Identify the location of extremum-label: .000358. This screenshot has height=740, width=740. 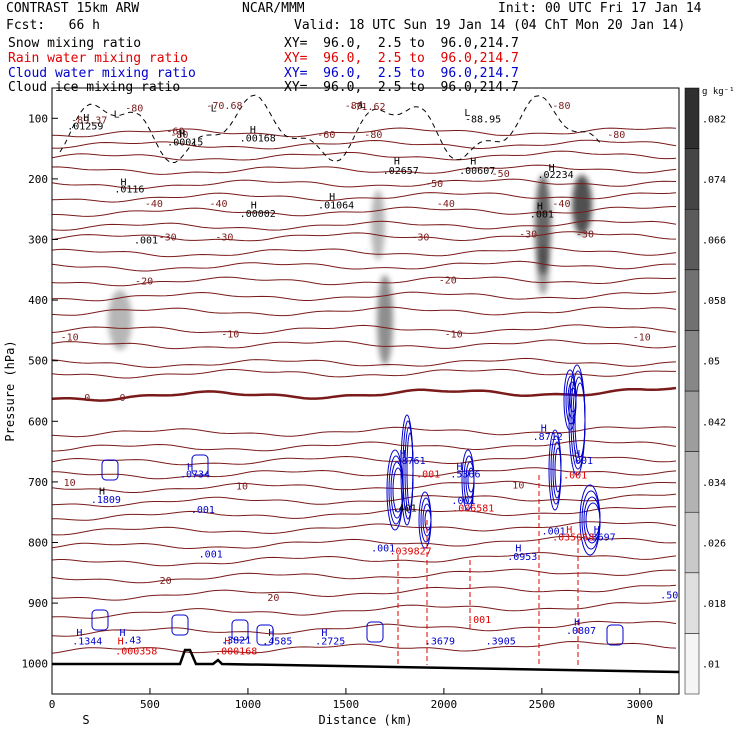
(136, 651).